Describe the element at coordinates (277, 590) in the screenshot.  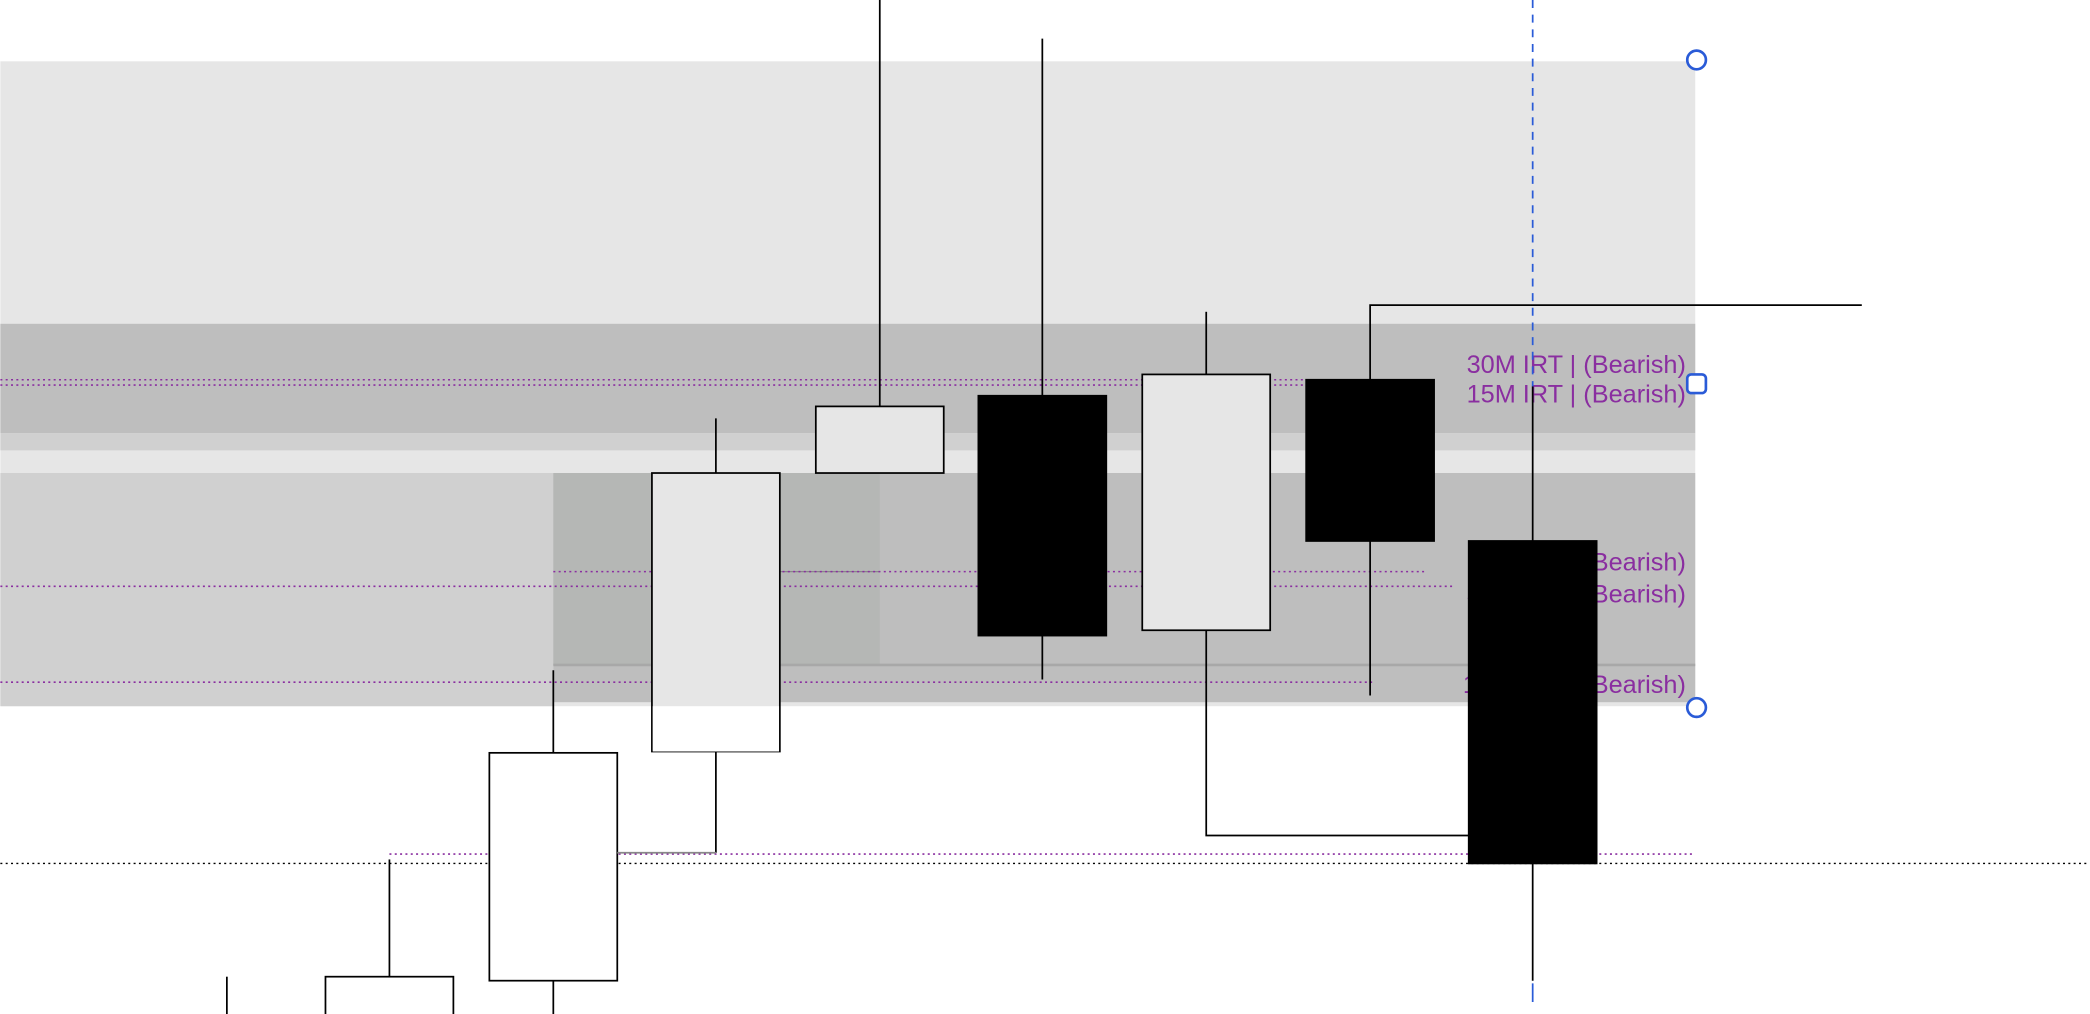
I see `lower-zone-left` at that location.